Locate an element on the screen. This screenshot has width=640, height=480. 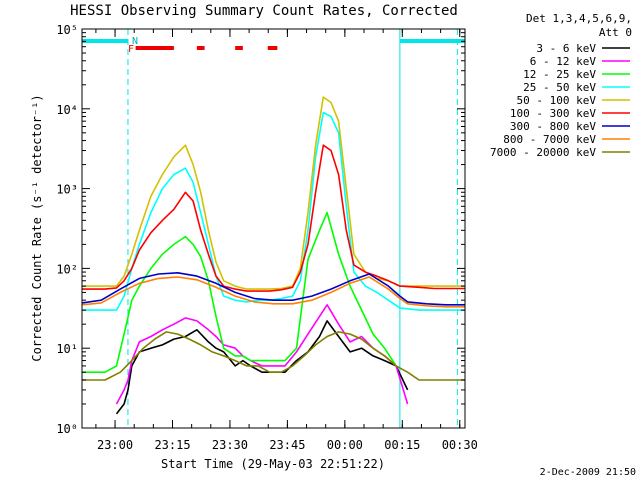
legend-entry-label: 3 - 6 keV is located at coordinates (566, 48).